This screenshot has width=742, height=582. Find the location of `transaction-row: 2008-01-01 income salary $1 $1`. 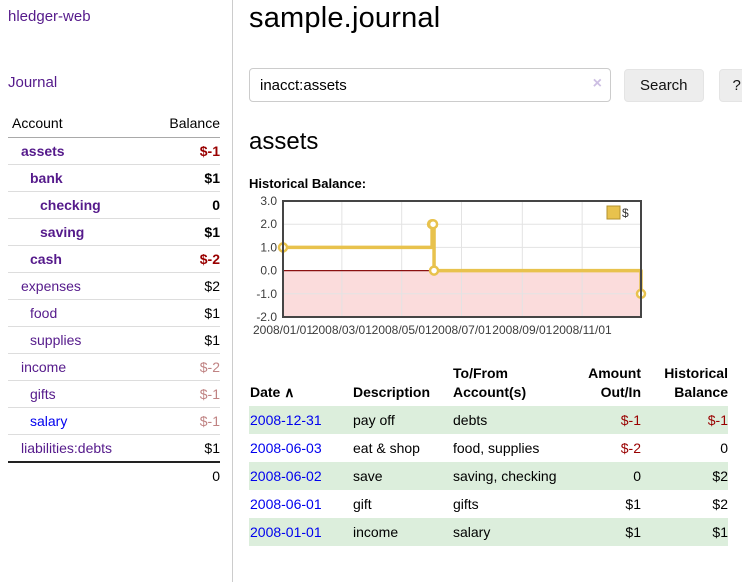

transaction-row: 2008-01-01 income salary $1 $1 is located at coordinates (488, 532).